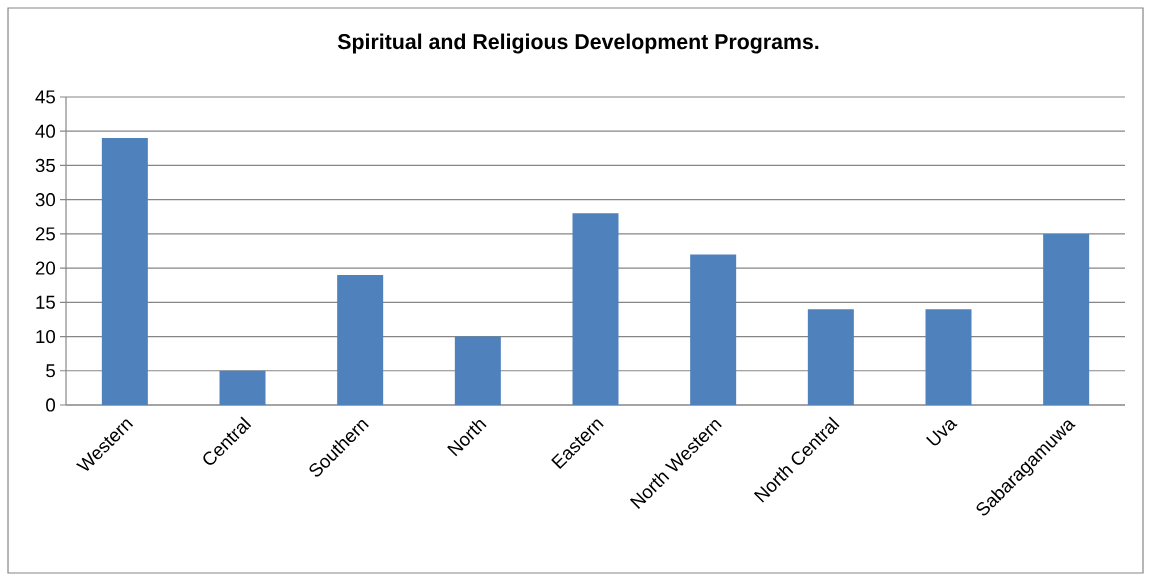 The image size is (1152, 581). Describe the element at coordinates (45, 131) in the screenshot. I see `y-tick-label: 40` at that location.